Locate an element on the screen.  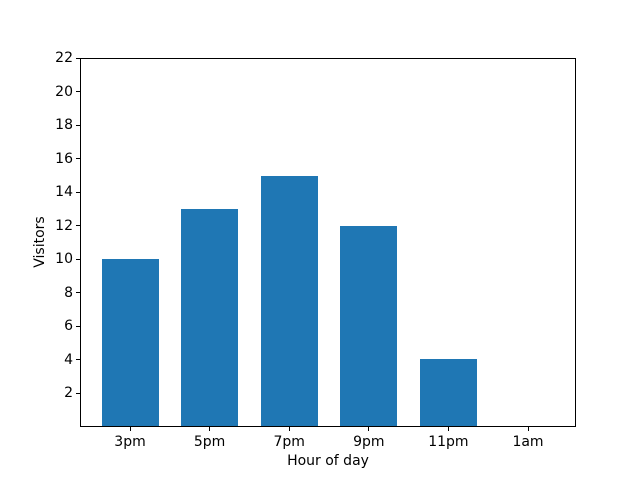
y-tick-label: 12 is located at coordinates (64, 225).